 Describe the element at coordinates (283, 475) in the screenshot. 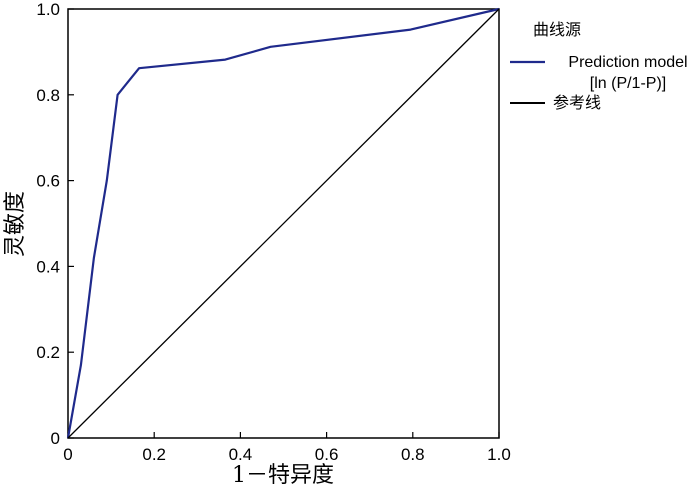

I see `x-axis-title: 1－特异度` at that location.